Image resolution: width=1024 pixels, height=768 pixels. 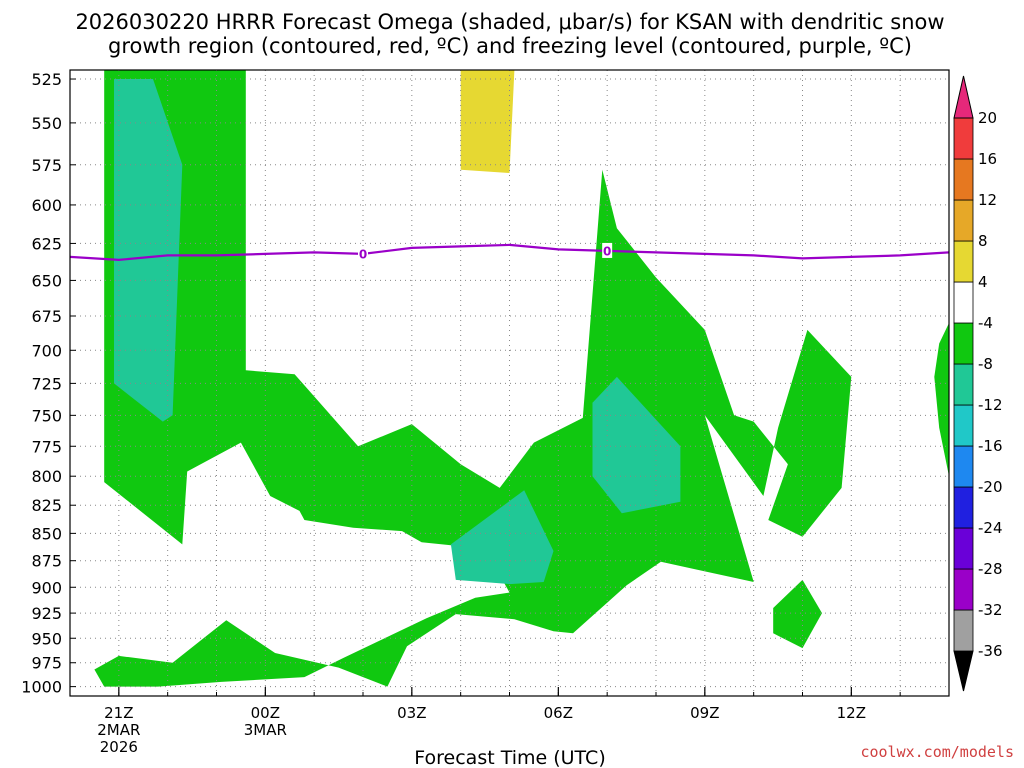 I want to click on y-tick-label-650: 650, so click(x=46, y=280).